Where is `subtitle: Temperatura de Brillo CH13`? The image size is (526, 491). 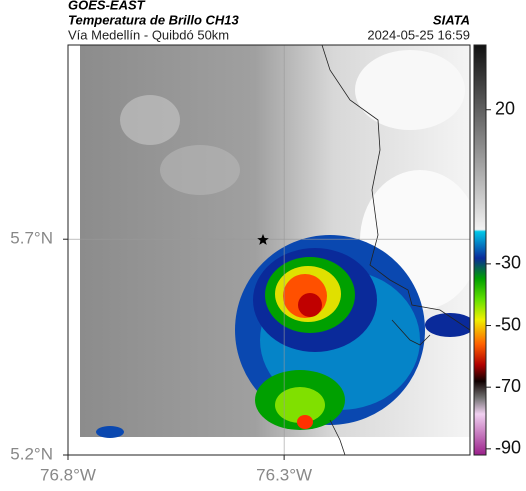 subtitle: Temperatura de Brillo CH13 is located at coordinates (154, 19).